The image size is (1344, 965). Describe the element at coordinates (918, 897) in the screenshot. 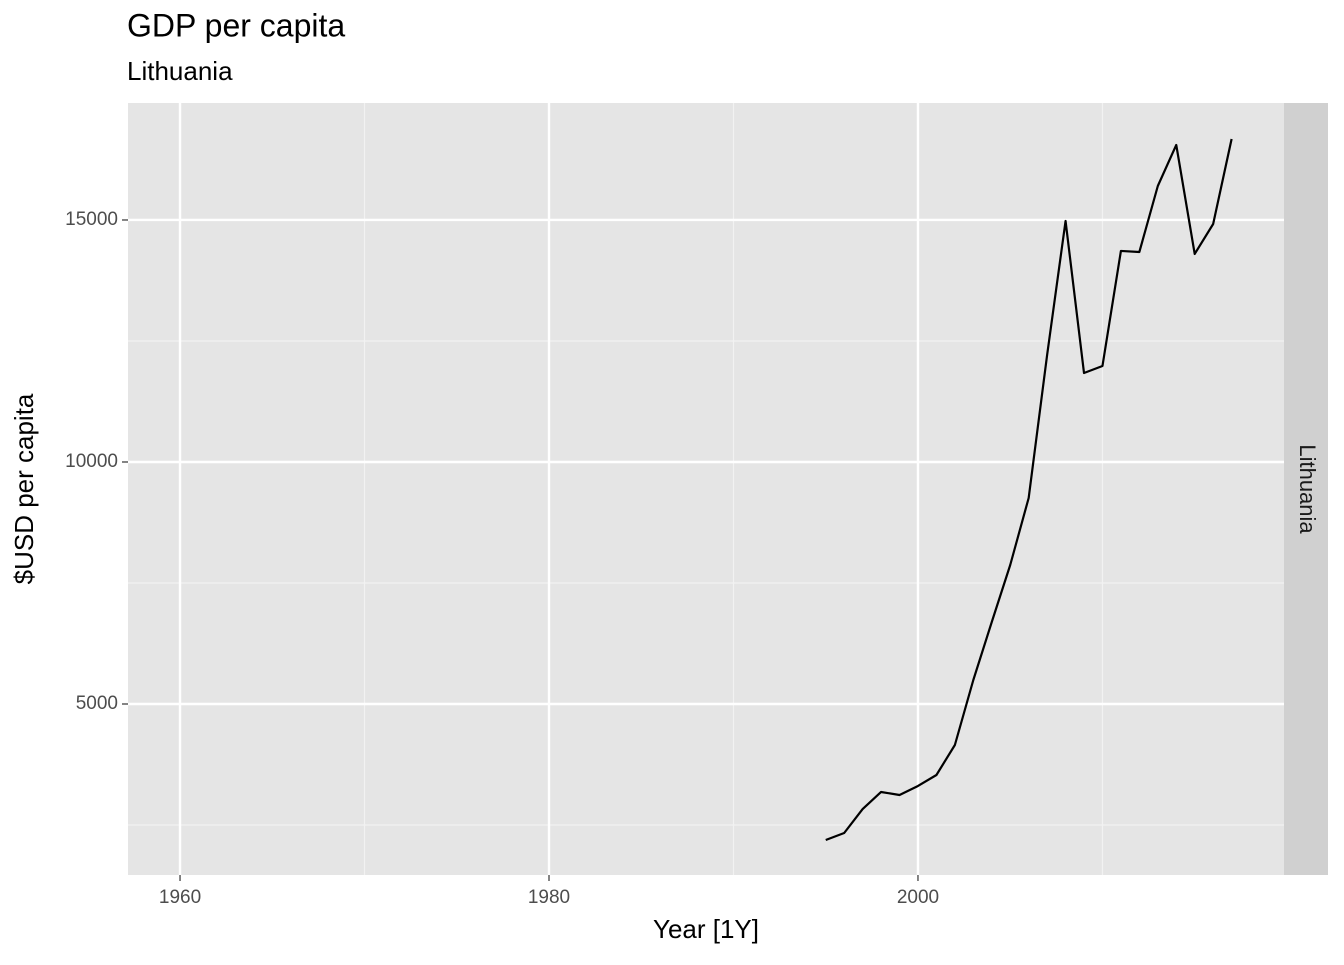

I see `x-tick-label: 2000` at that location.